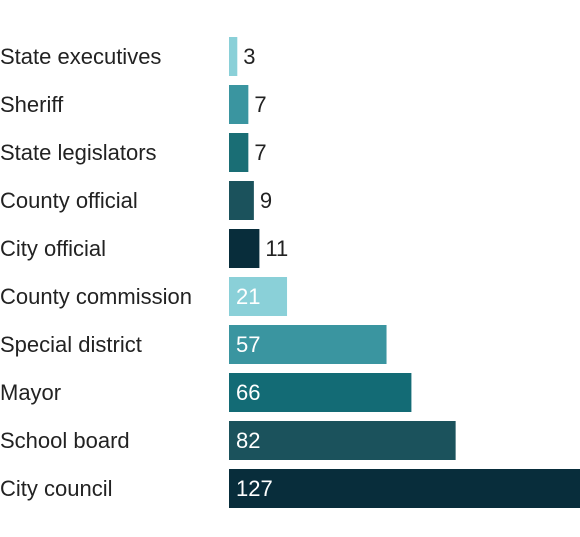 This screenshot has width=580, height=537. Describe the element at coordinates (248, 344) in the screenshot. I see `value-label-special-district: 57` at that location.